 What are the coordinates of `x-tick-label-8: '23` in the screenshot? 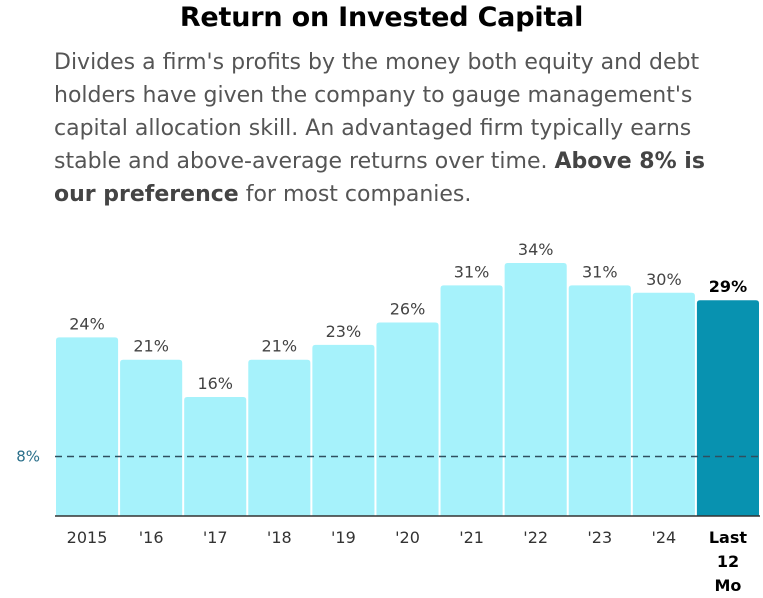 It's located at (599, 537).